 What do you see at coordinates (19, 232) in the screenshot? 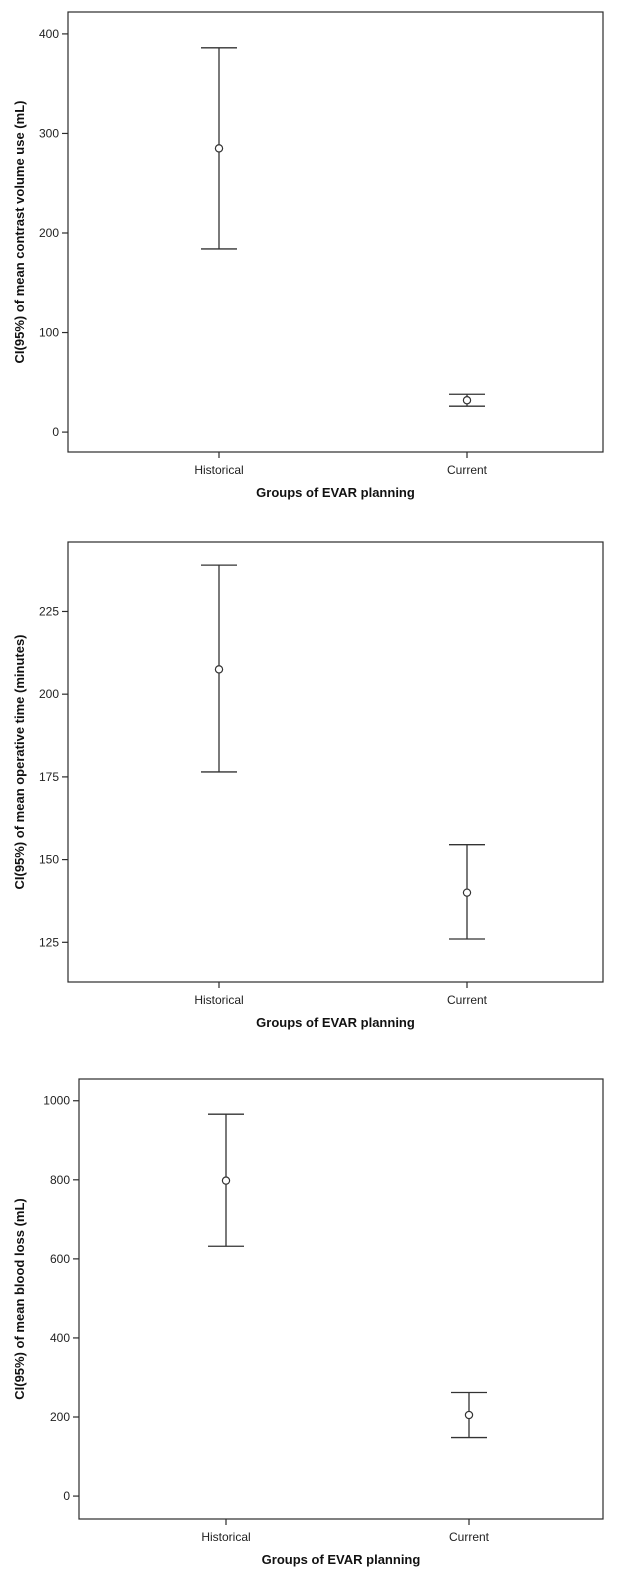
I see `y-axis-title: CI(95%) of mean contrast volume use (mL)` at bounding box center [19, 232].